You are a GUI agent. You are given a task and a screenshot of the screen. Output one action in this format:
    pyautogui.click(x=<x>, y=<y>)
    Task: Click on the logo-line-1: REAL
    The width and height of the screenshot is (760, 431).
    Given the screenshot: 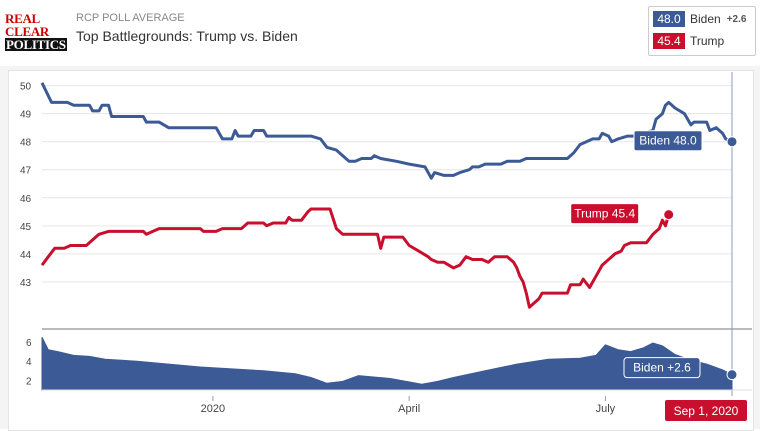 What is the action you would take?
    pyautogui.click(x=22, y=18)
    